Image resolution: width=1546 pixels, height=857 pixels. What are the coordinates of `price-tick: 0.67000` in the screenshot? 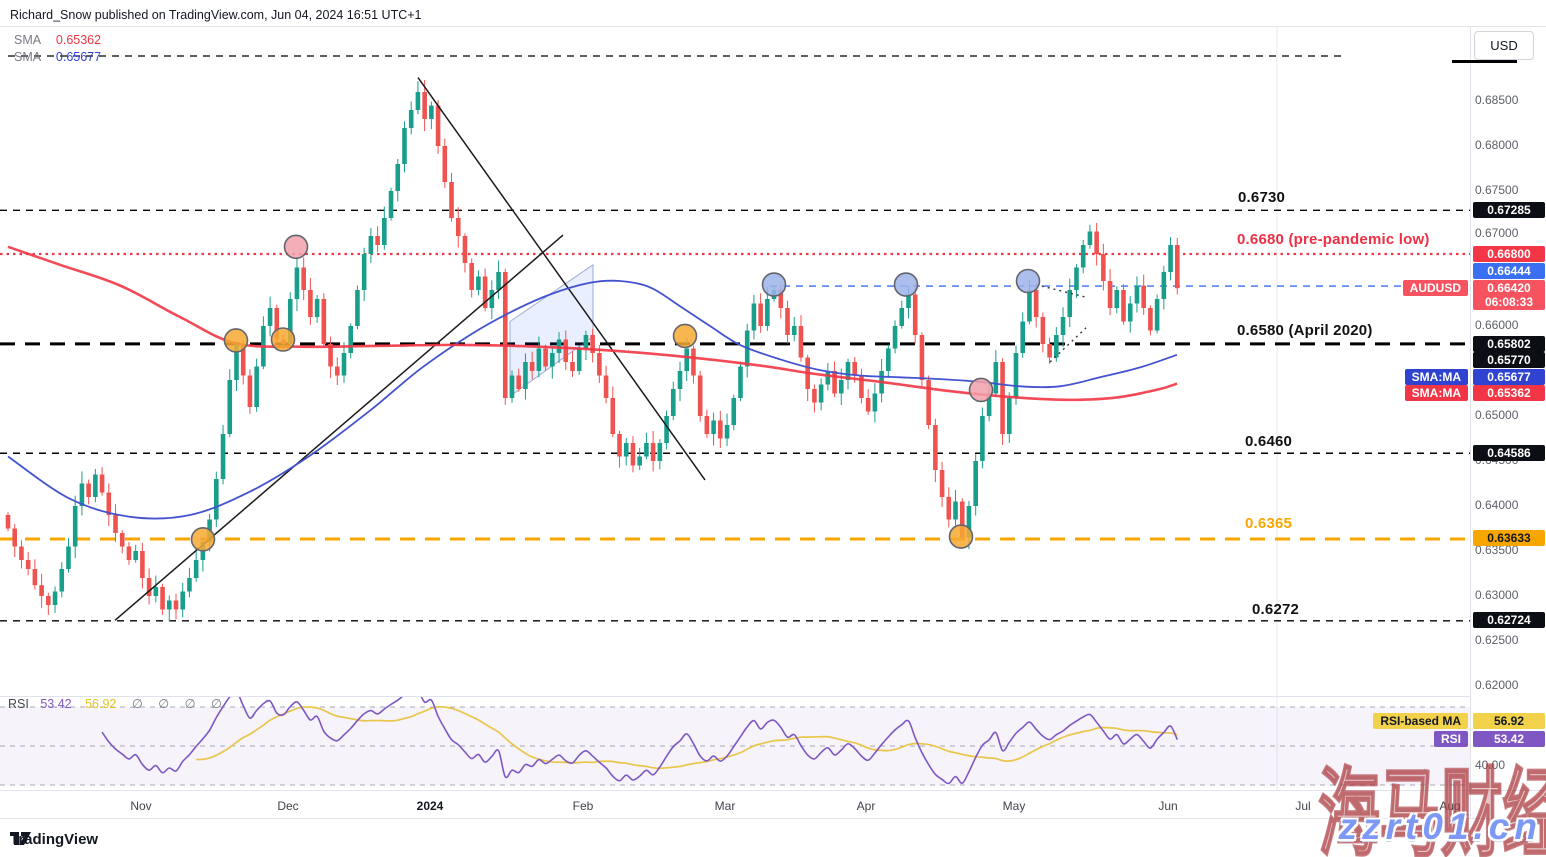 It's located at (1497, 233).